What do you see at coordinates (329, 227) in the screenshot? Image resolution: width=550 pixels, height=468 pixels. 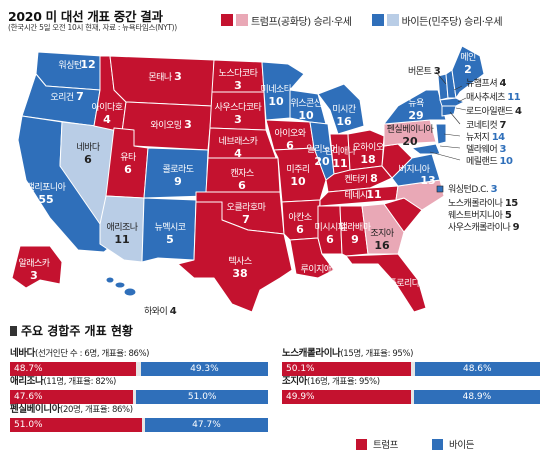 I see `state-label-ms: 미시시피` at bounding box center [329, 227].